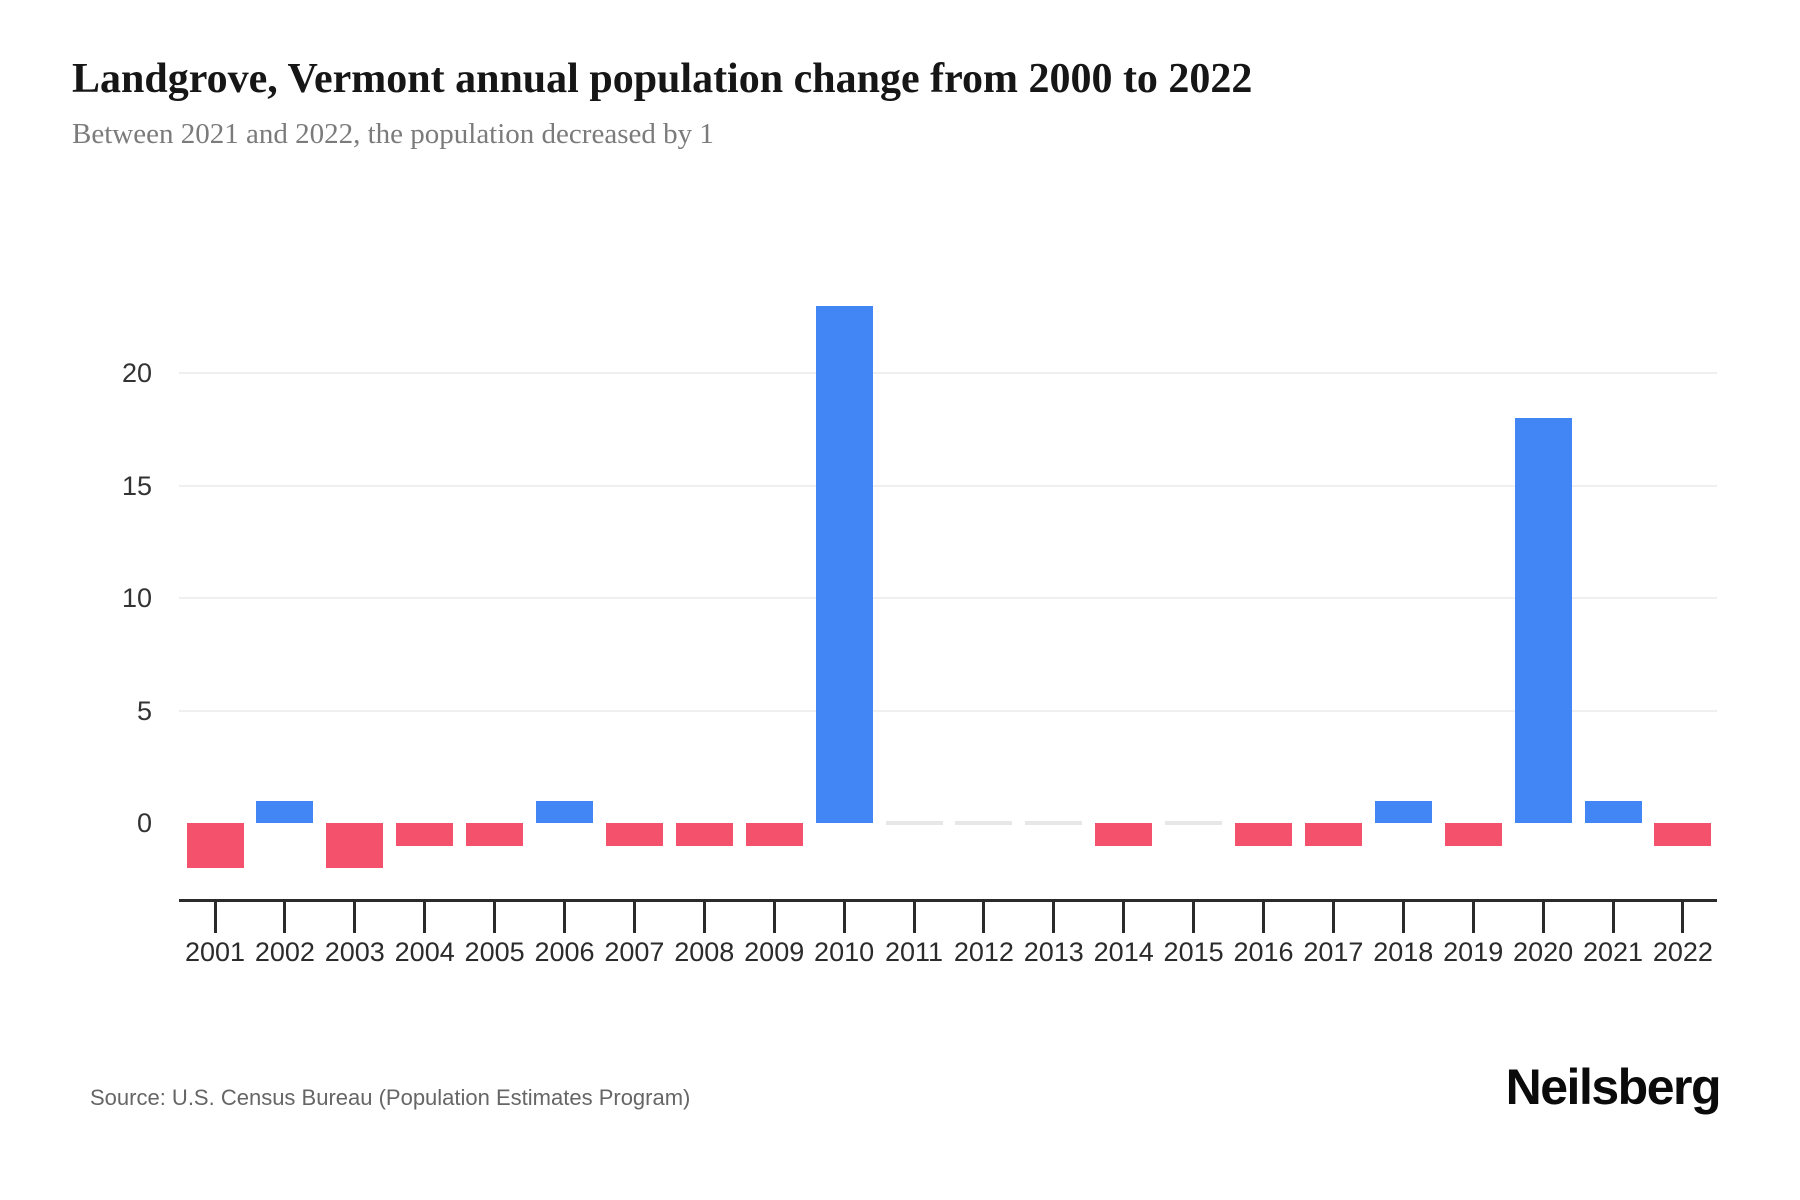 This screenshot has width=1800, height=1200. Describe the element at coordinates (844, 564) in the screenshot. I see `bar-2010` at that location.